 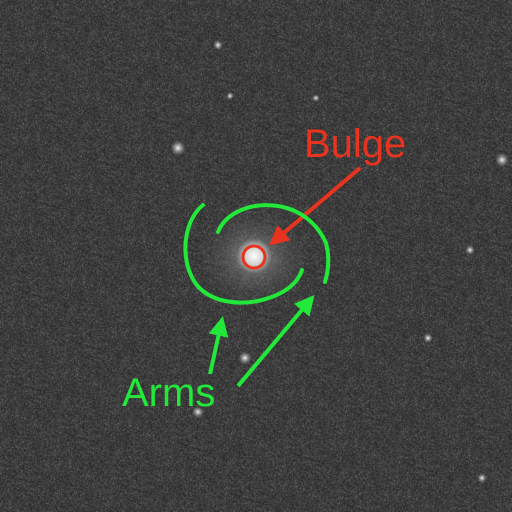 What do you see at coordinates (254, 257) in the screenshot?
I see `bulge-marker-circle` at bounding box center [254, 257].